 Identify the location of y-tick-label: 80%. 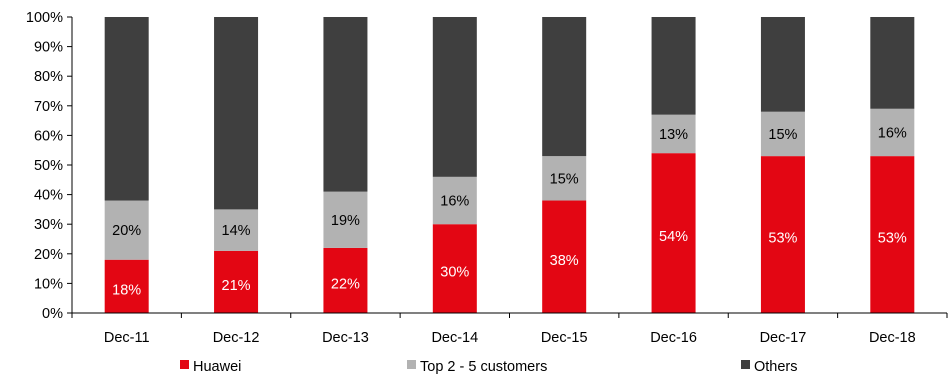
(48, 77).